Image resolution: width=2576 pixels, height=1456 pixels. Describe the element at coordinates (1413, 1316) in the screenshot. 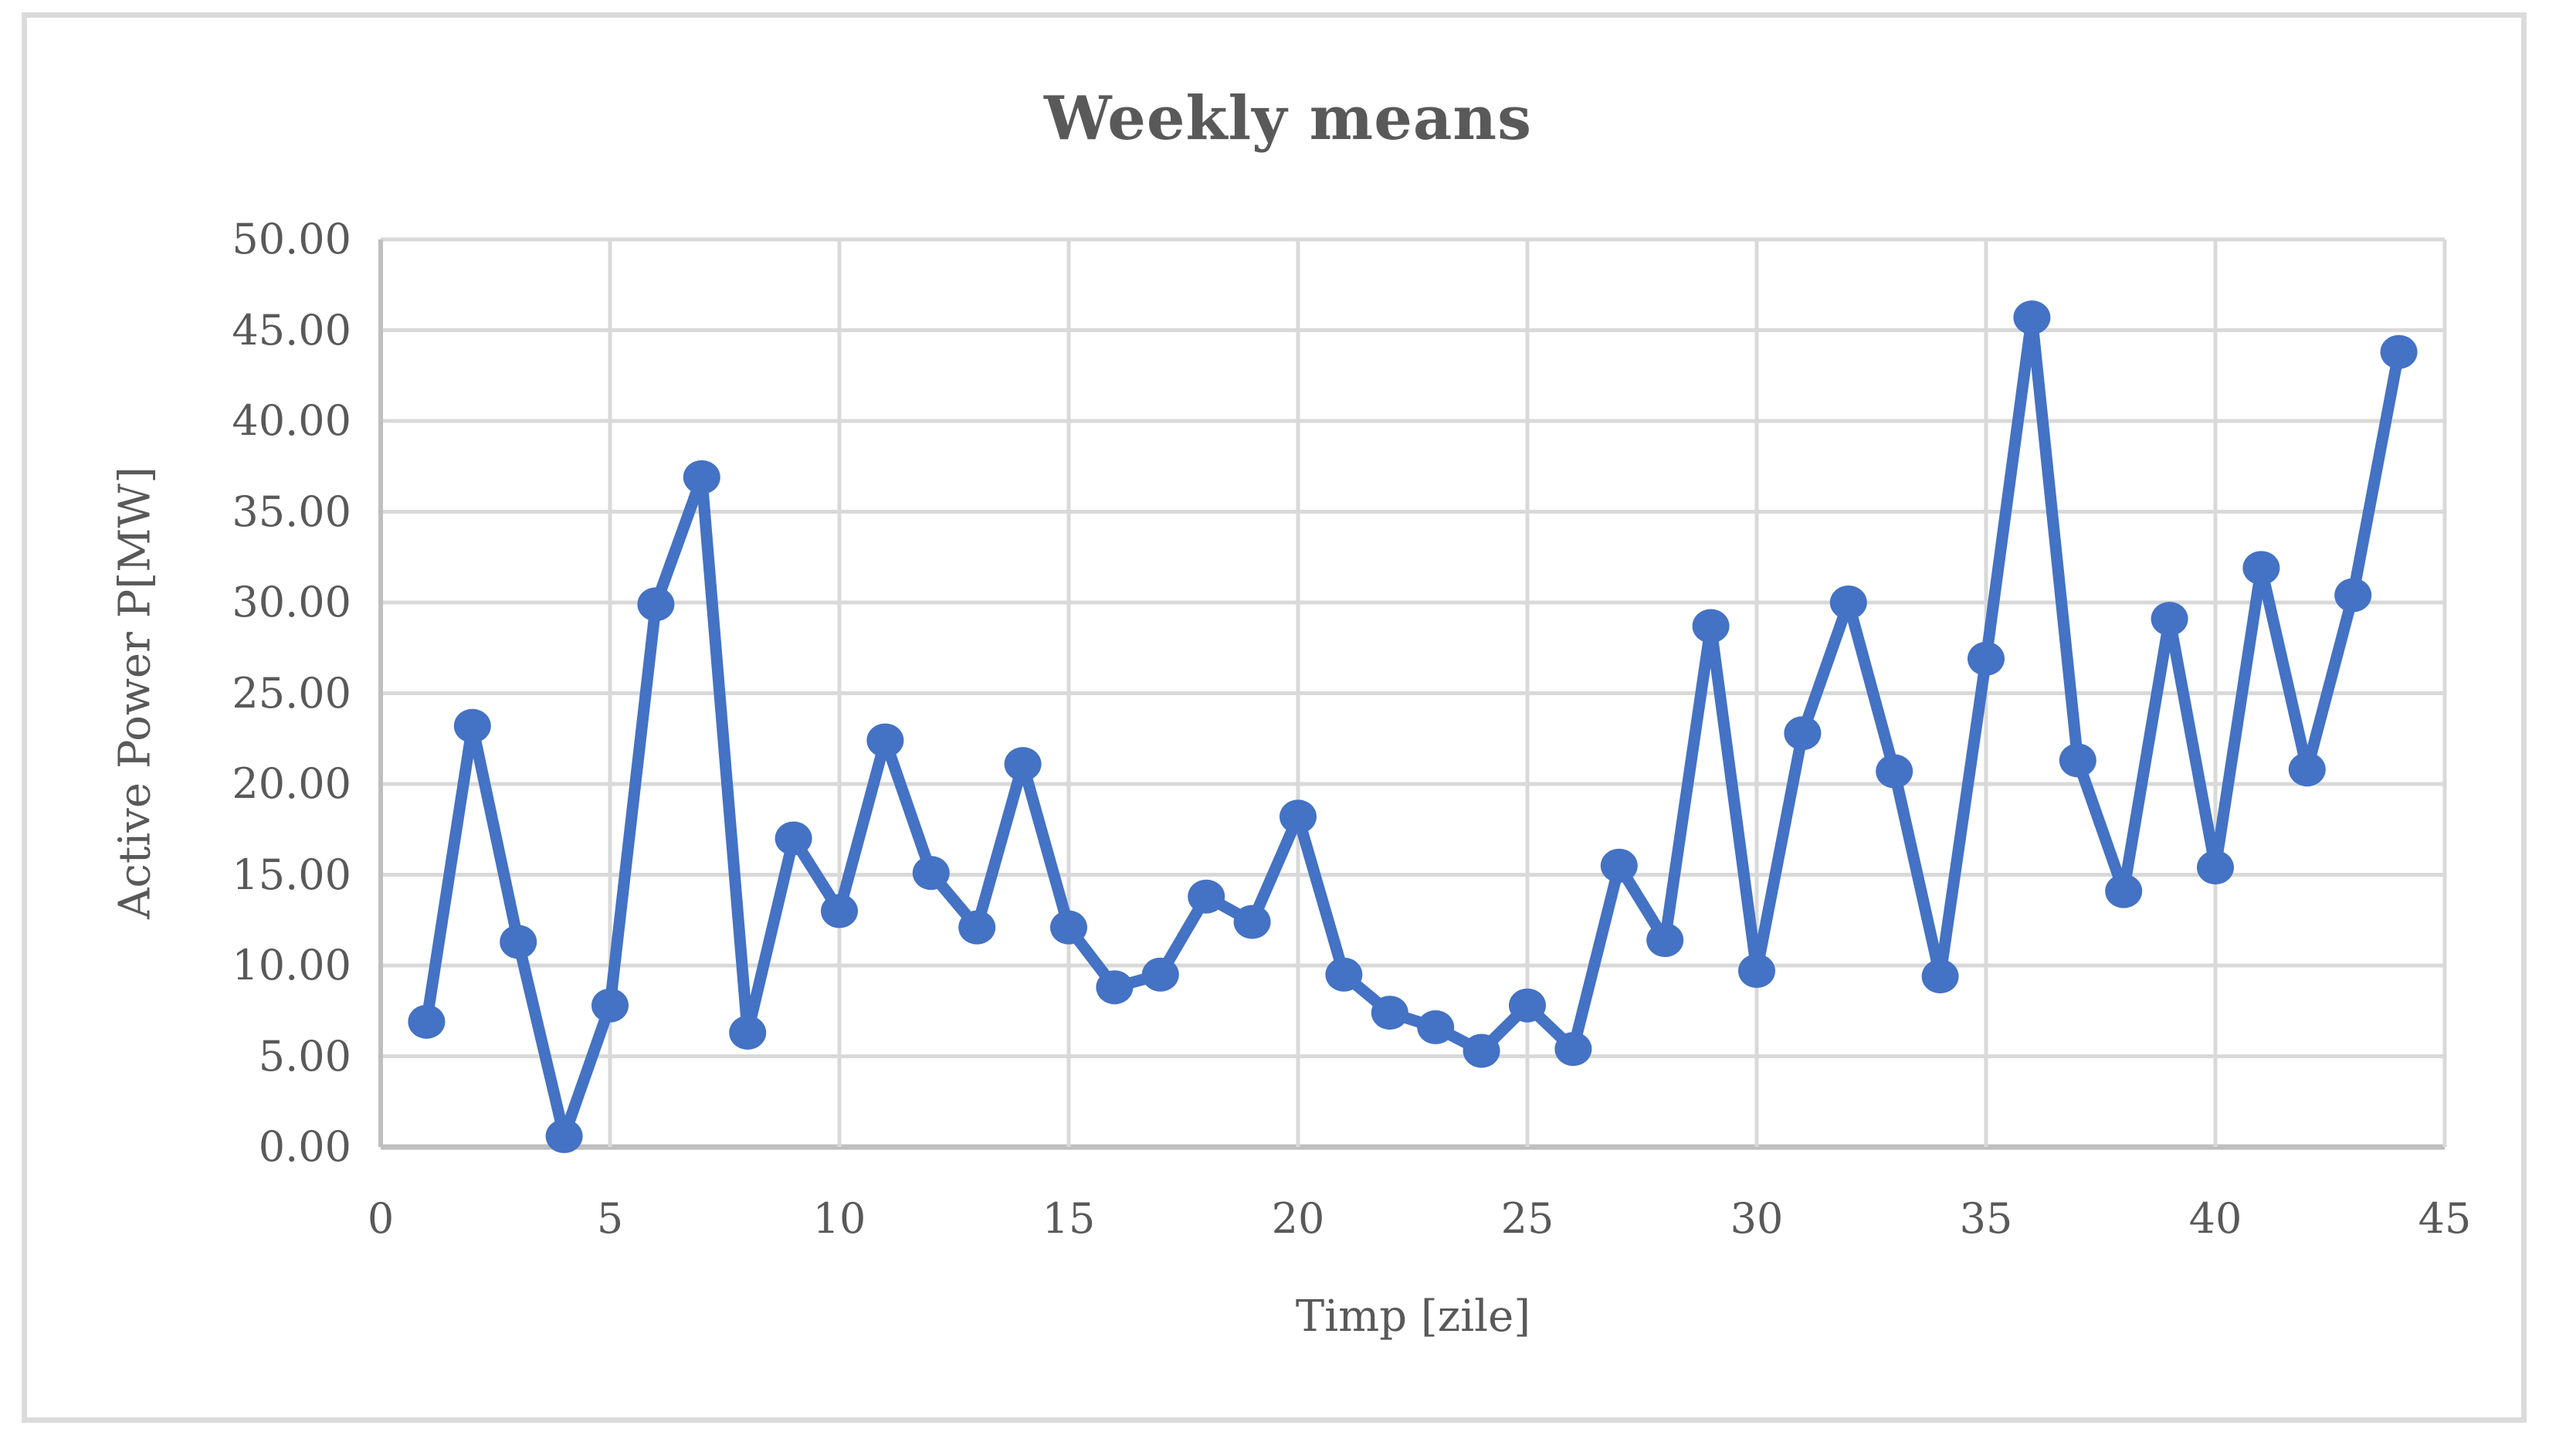

I see `x-axis-title: Timp [zile]` at that location.